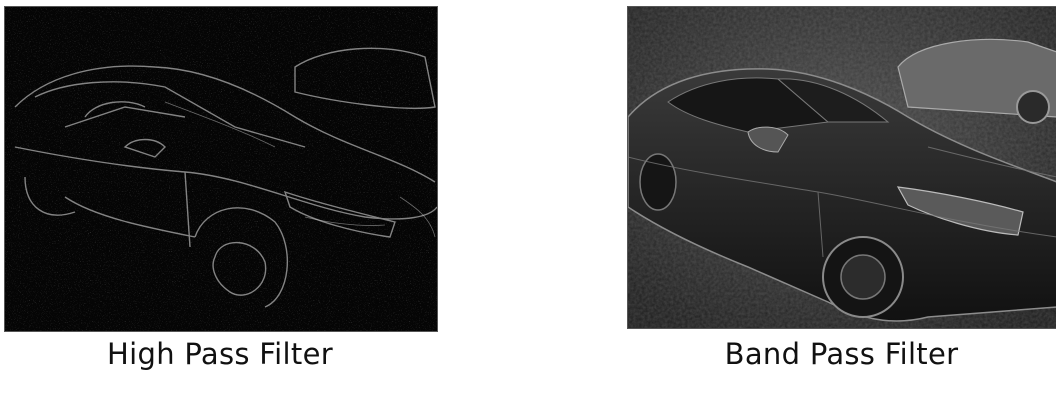 The width and height of the screenshot is (1056, 416). I want to click on high-pass-filter-caption: High Pass Filter, so click(220, 354).